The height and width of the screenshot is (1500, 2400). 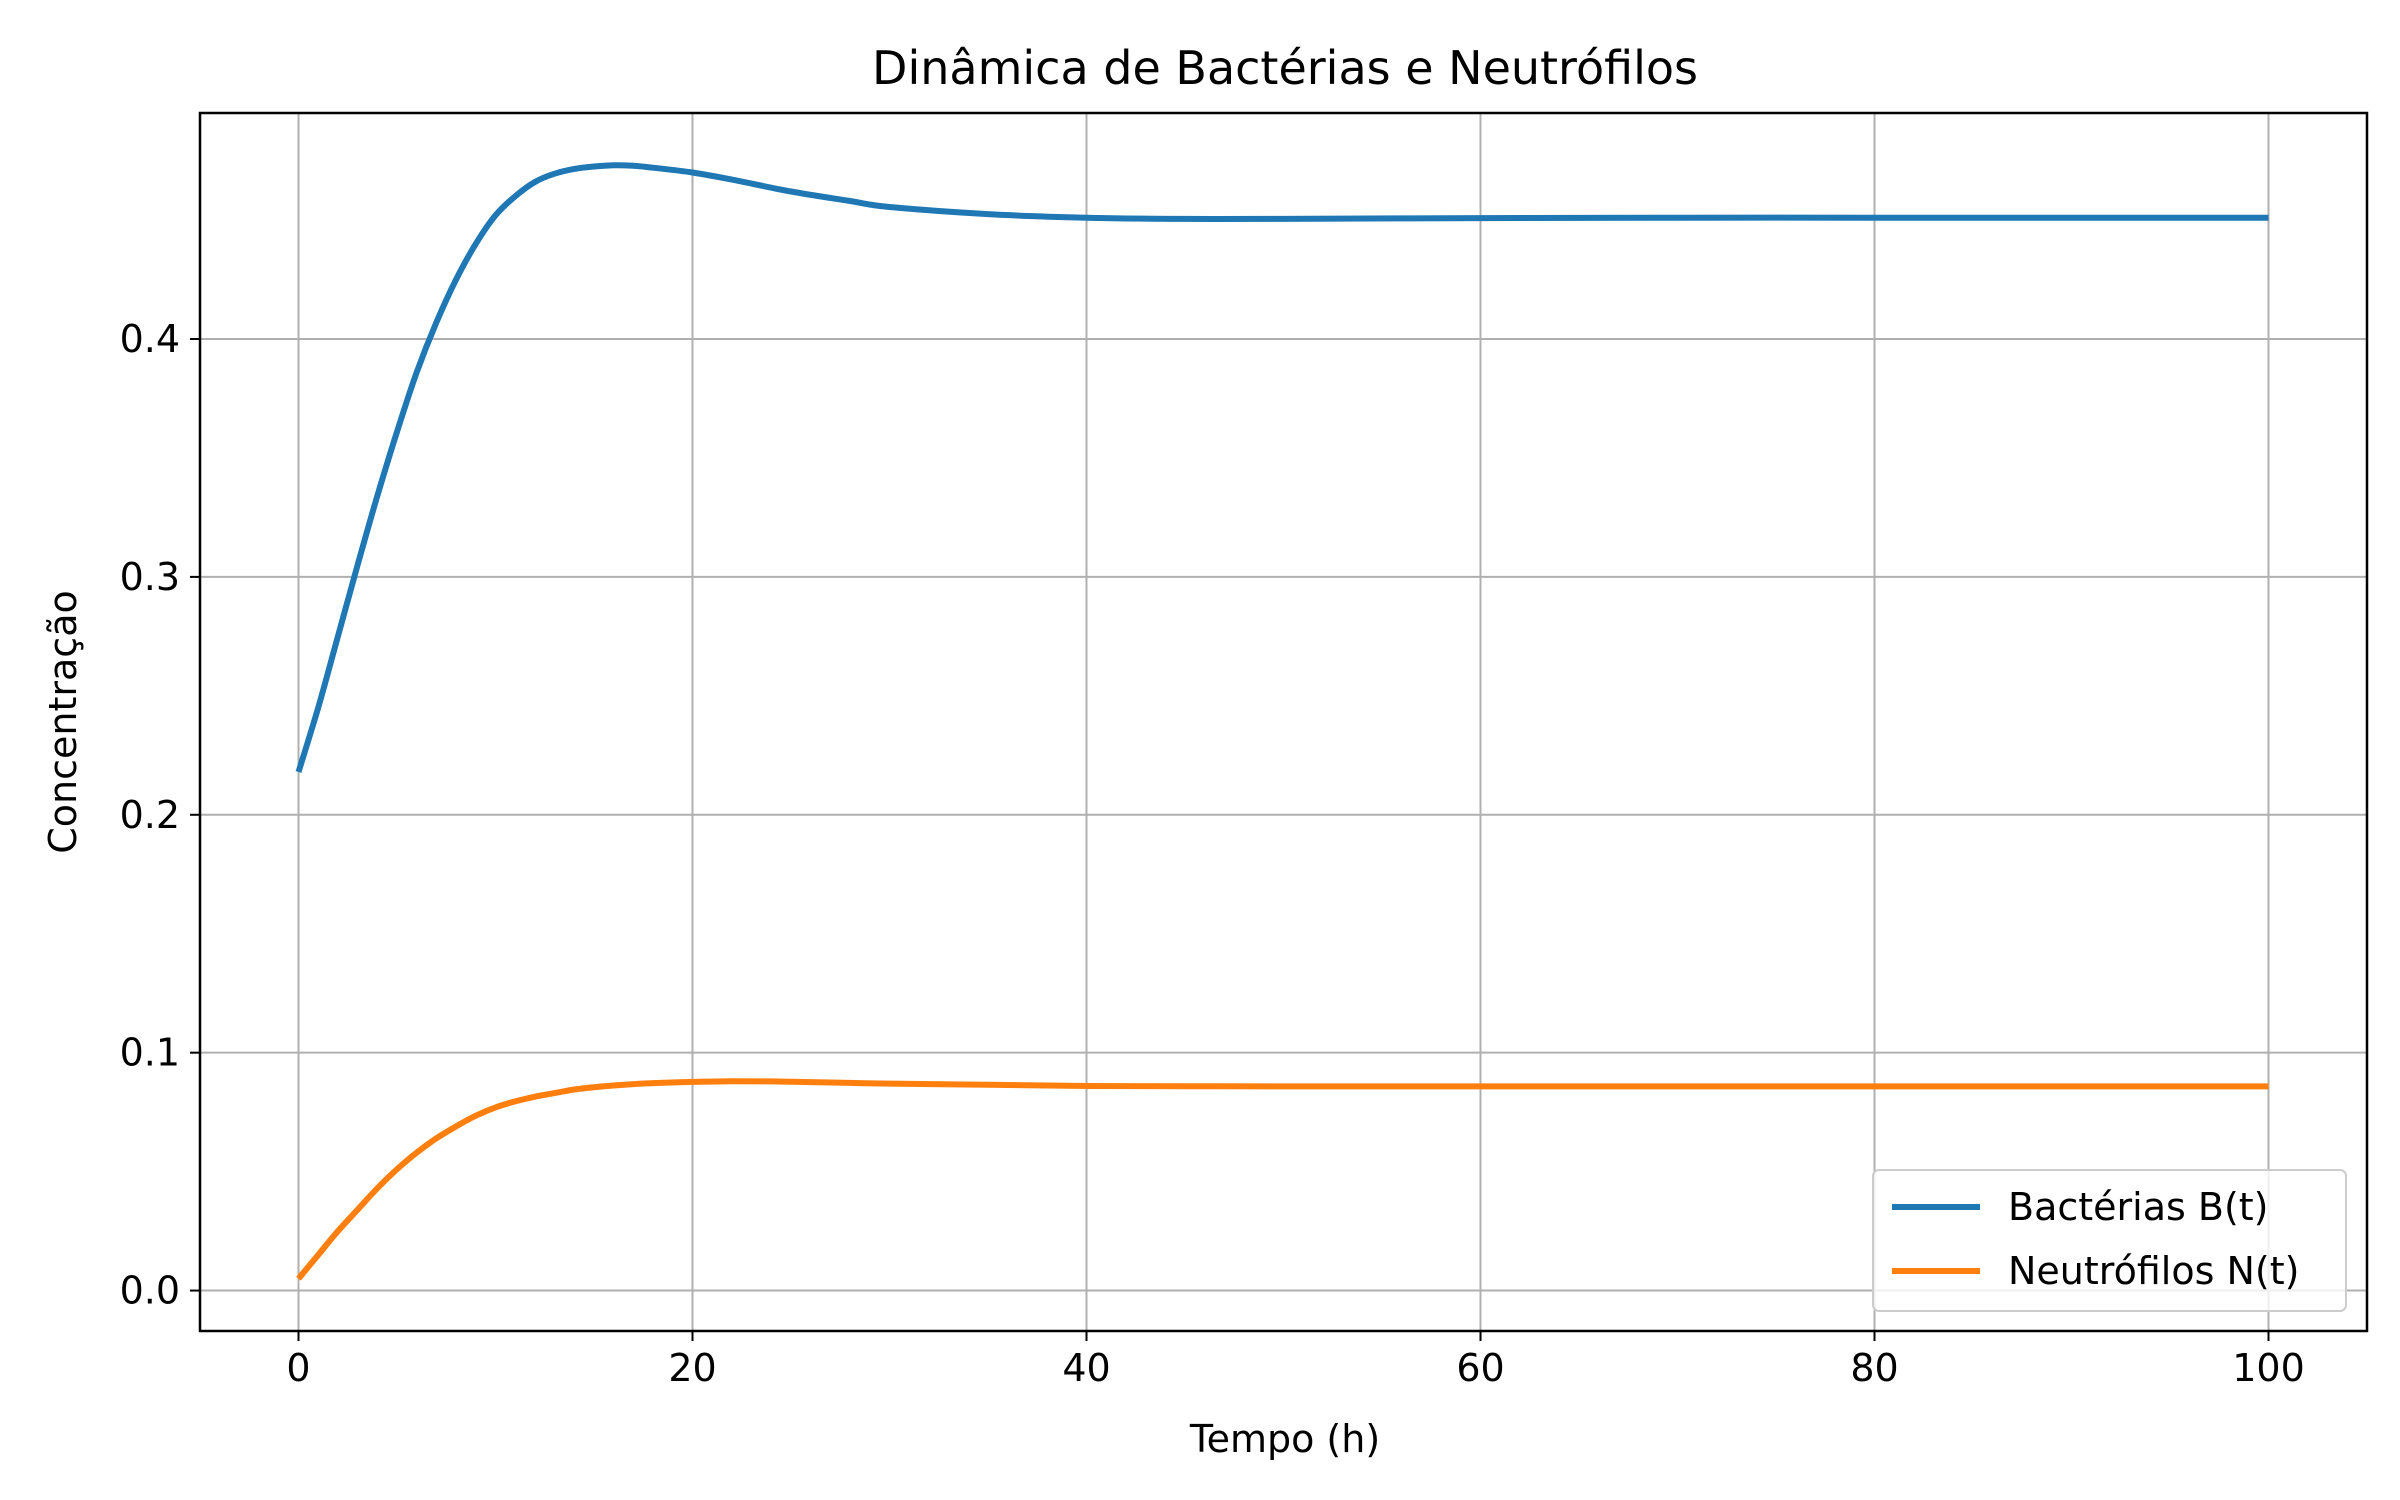 I want to click on x-tick-label: 100, so click(x=2268, y=1368).